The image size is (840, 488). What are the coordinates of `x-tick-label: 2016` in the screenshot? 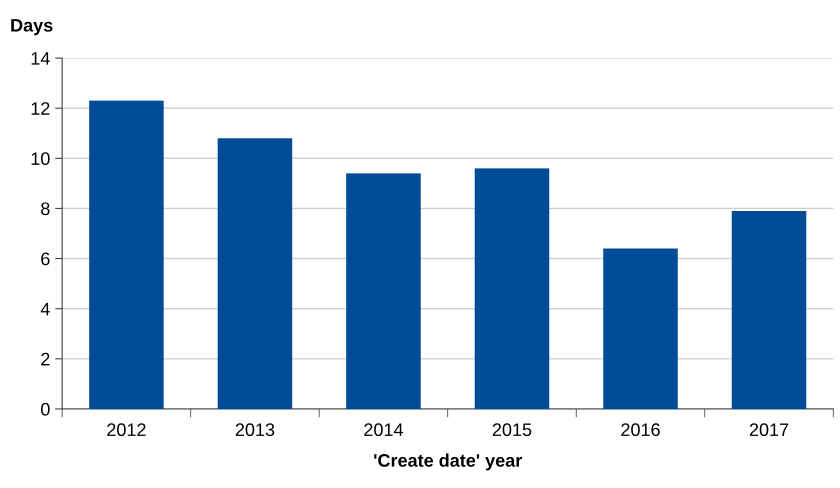 It's located at (640, 429).